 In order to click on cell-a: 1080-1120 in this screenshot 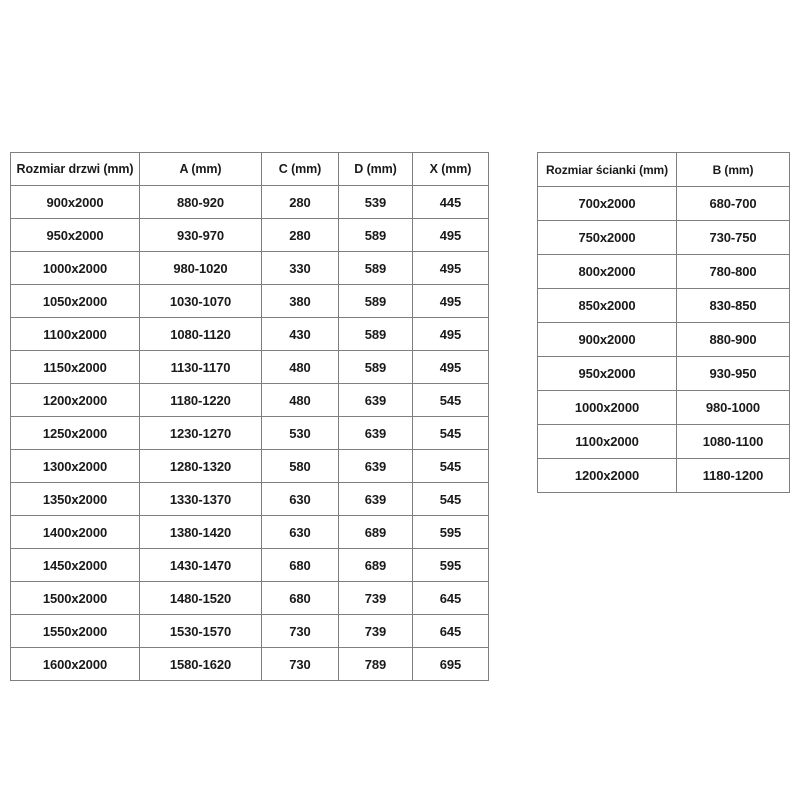, I will do `click(200, 334)`.